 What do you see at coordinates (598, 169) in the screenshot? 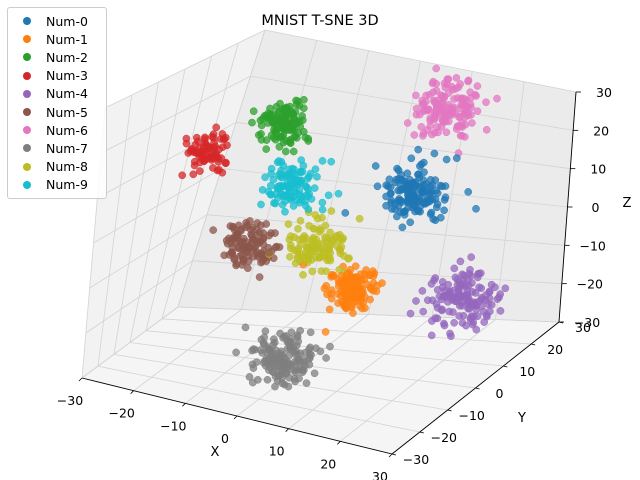
I see `z-tick-label: 10` at bounding box center [598, 169].